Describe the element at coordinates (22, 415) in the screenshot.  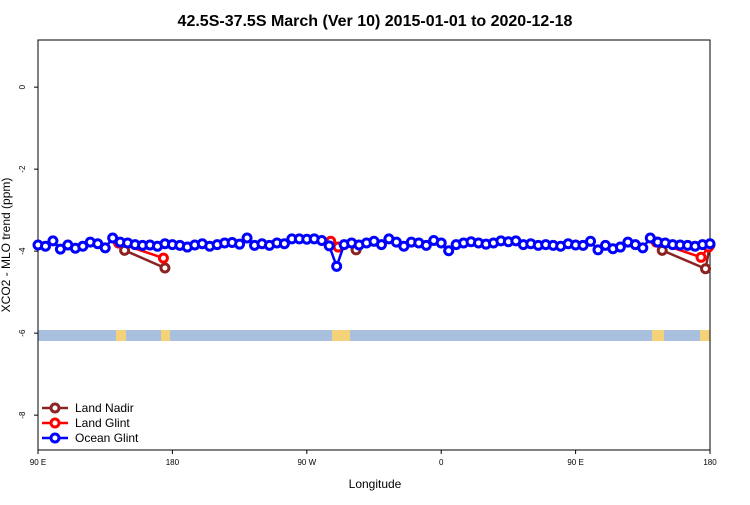
I see `y-tick-label: -8` at that location.